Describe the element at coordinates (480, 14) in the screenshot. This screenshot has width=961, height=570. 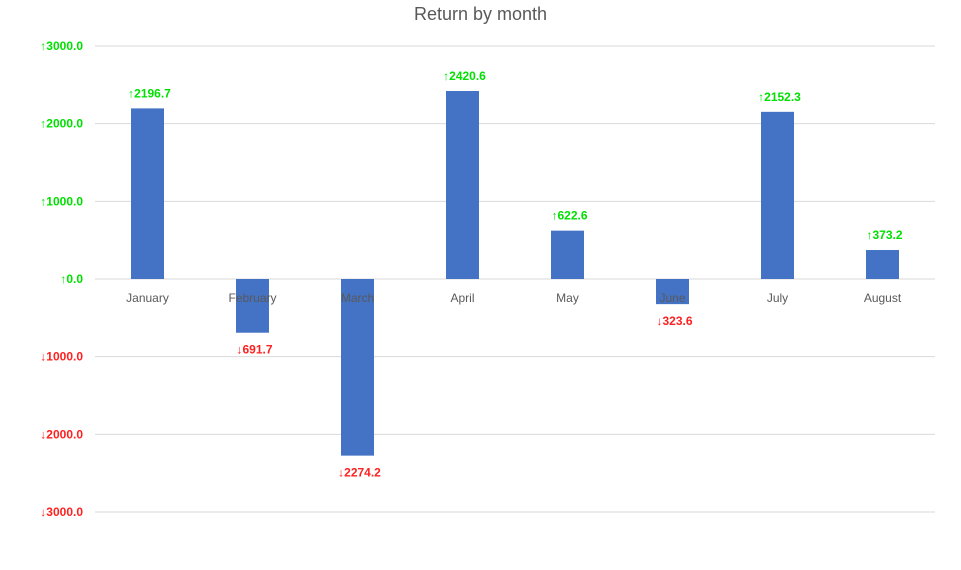
I see `chart-title: Return by month` at that location.